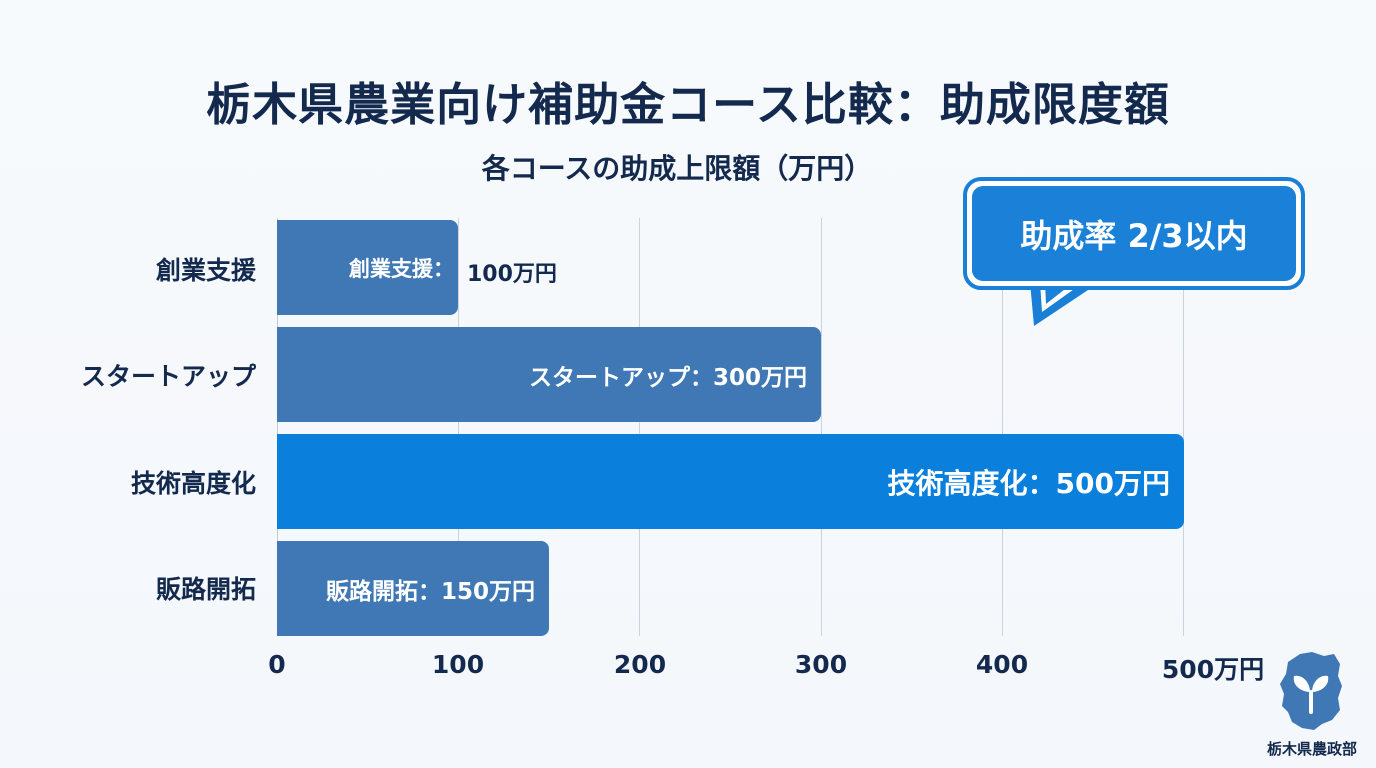  I want to click on y-axis-label-gijutsu: 技術高度化, so click(193, 483).